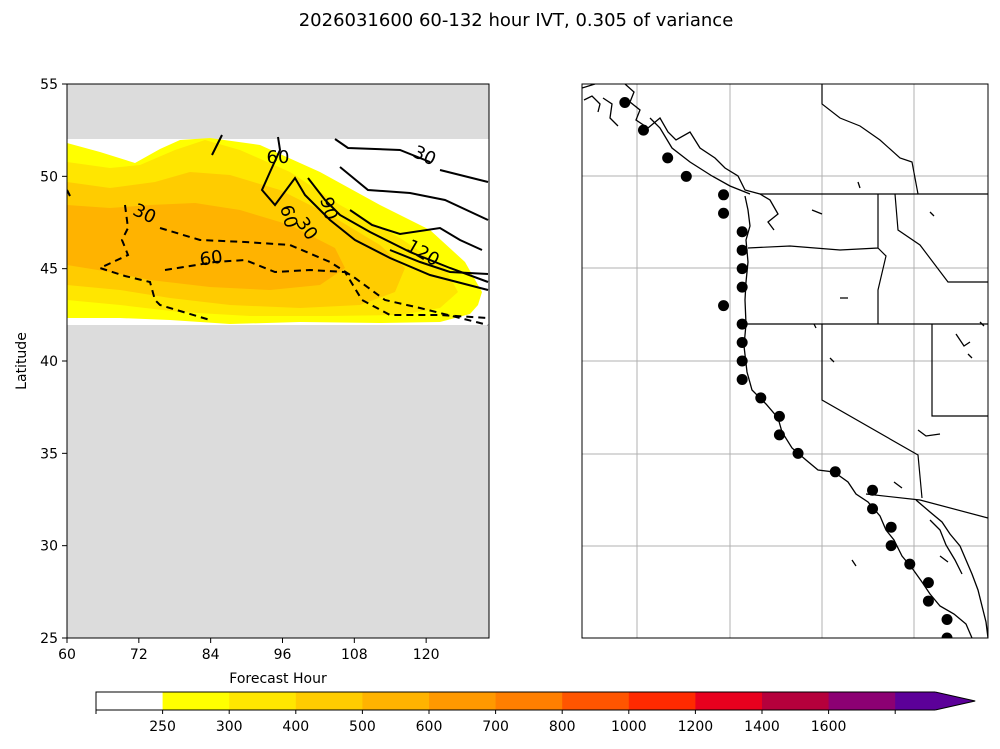 The image size is (1000, 749). Describe the element at coordinates (278, 157) in the screenshot. I see `contour-label-60-top: 60` at that location.